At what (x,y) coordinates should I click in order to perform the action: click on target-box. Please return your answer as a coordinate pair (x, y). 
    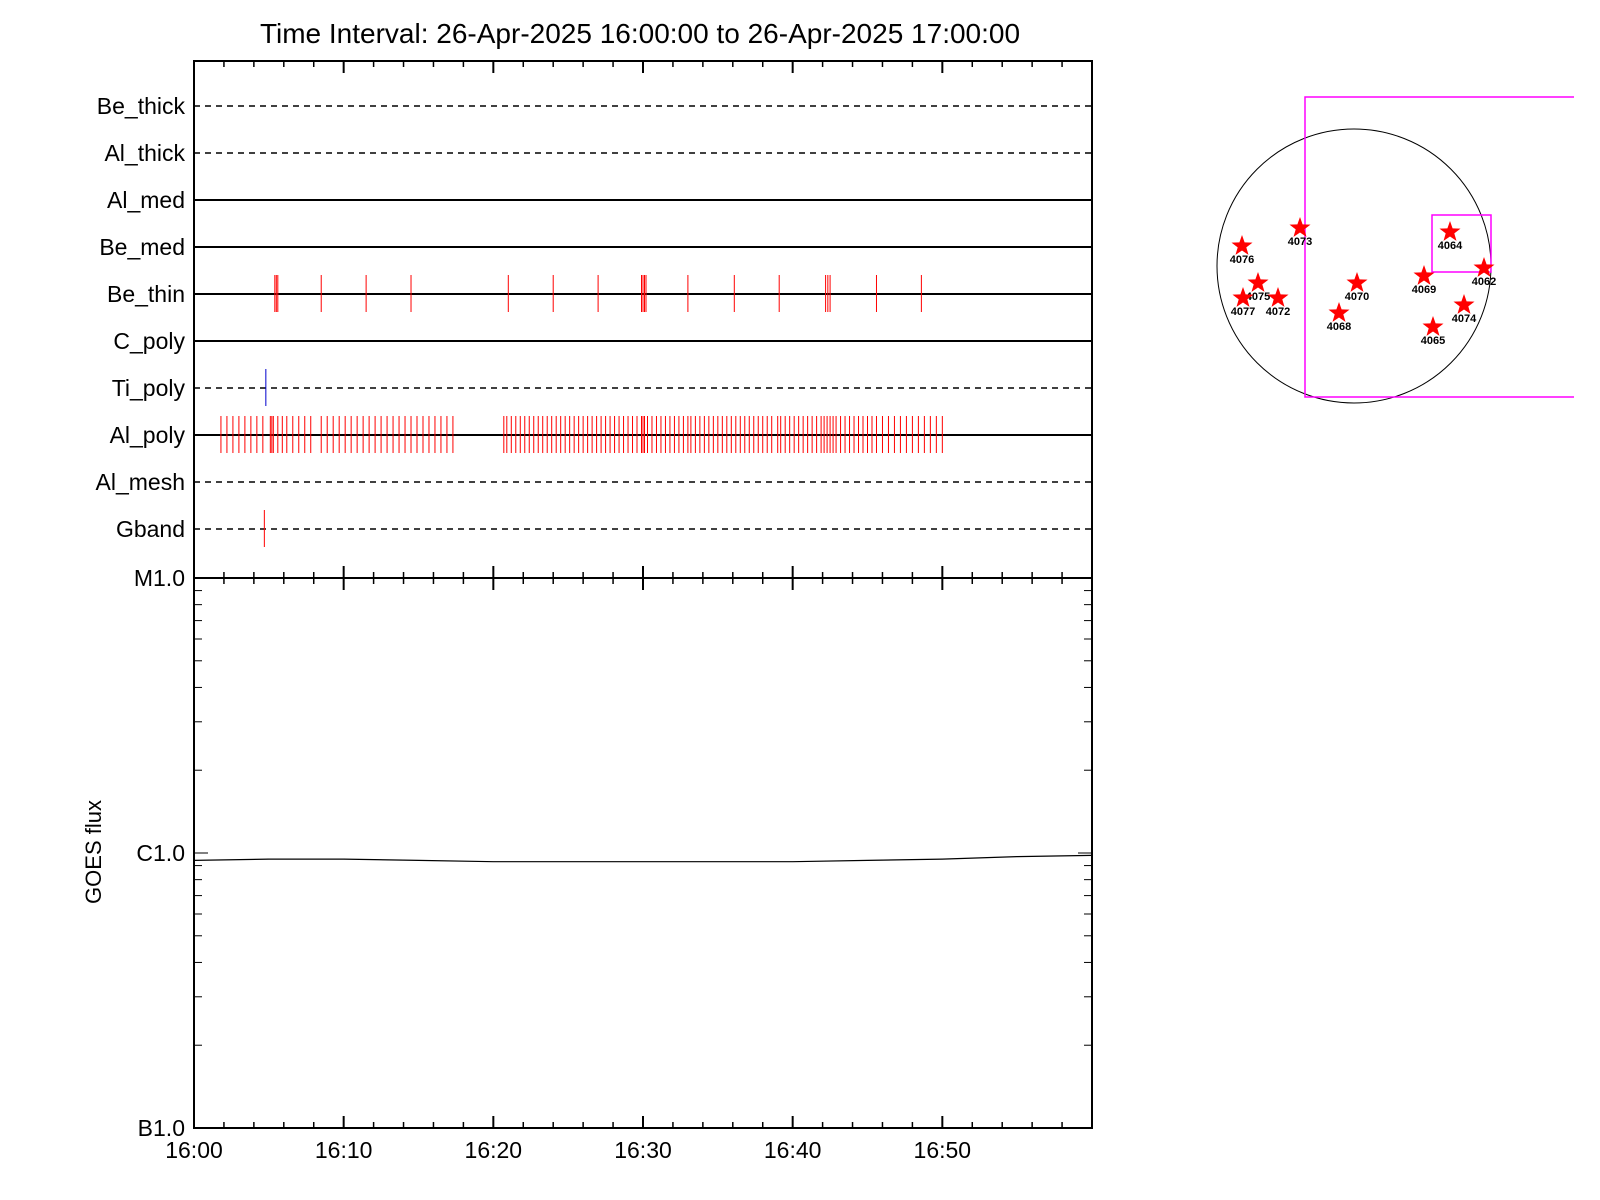
    Looking at the image, I should click on (1461, 243).